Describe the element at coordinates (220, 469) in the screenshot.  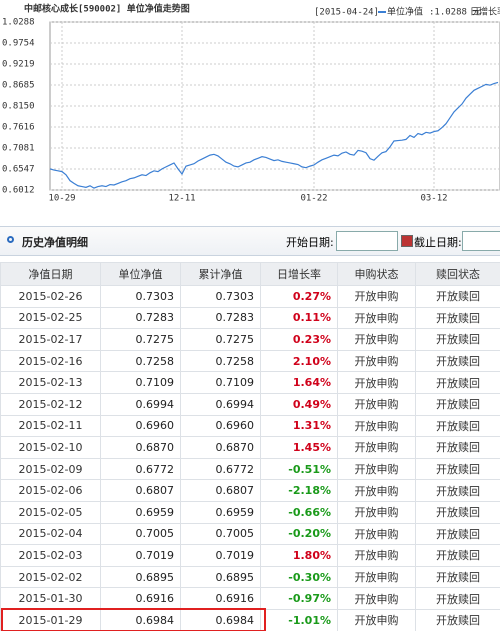
I see `table-cell: 0.6772` at that location.